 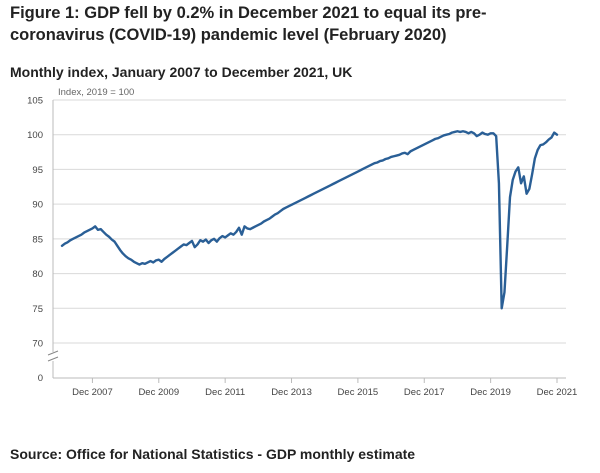 What do you see at coordinates (96, 92) in the screenshot?
I see `y-axis-unit-label: Index, 2019 = 100` at bounding box center [96, 92].